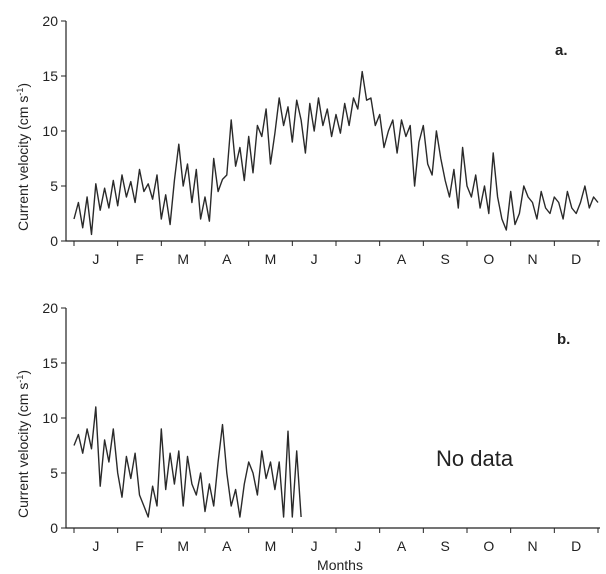 This screenshot has width=606, height=574. What do you see at coordinates (23, 157) in the screenshot?
I see `panel-a-y-axis-title: Current velocity (cm s-1)` at bounding box center [23, 157].